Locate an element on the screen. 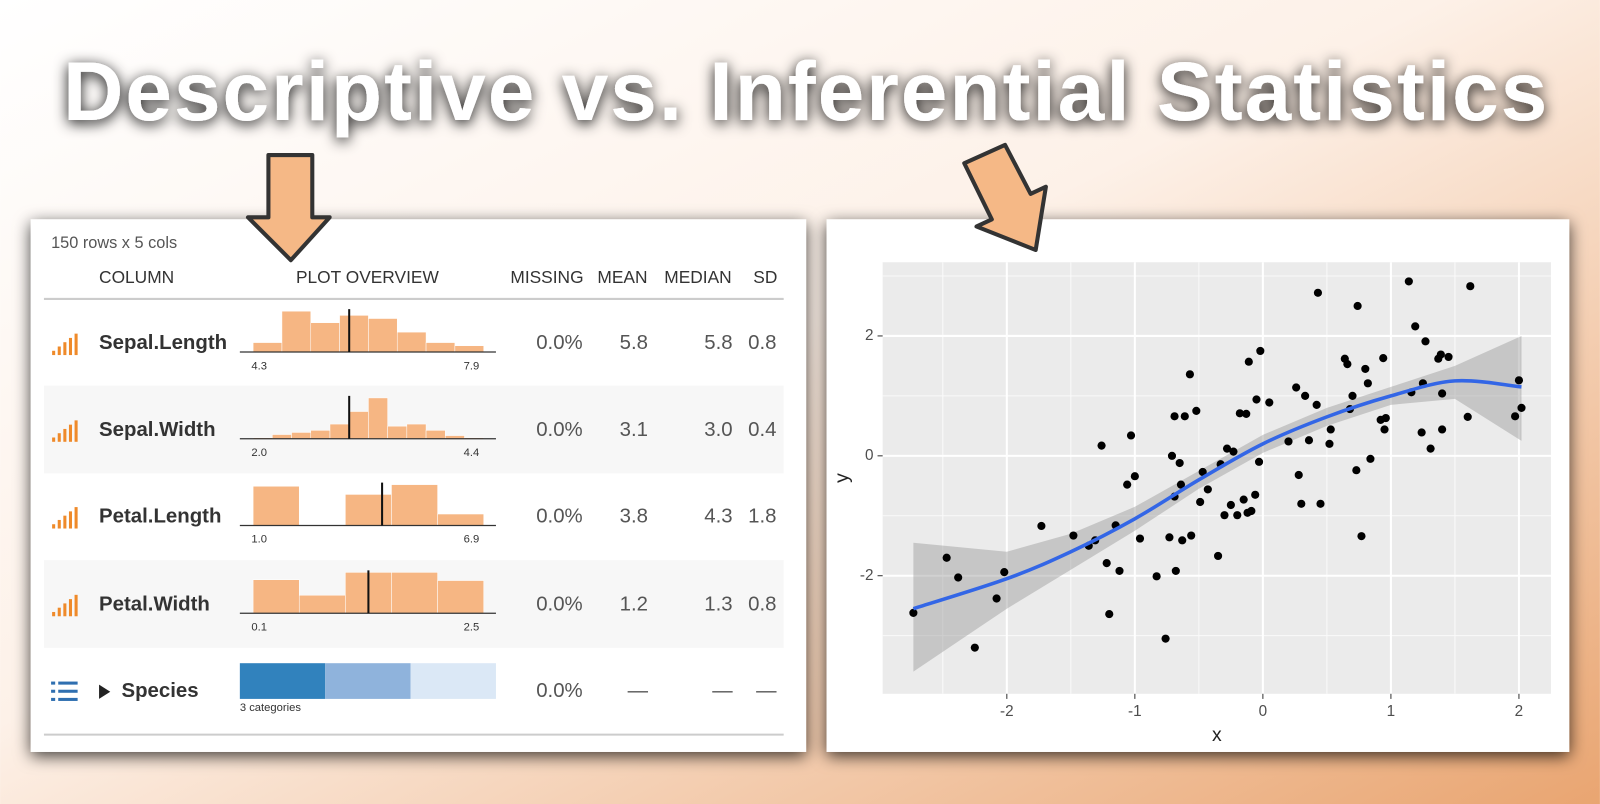  category-count: 3 categories is located at coordinates (271, 708).